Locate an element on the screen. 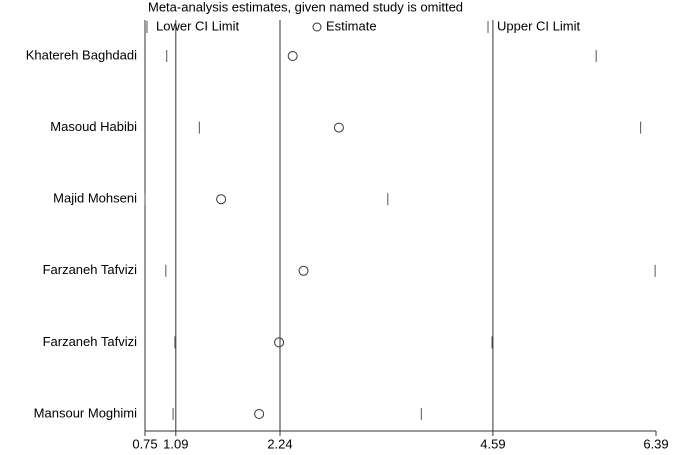 This screenshot has width=675, height=455. y-tick-label: Mansour Moghimi is located at coordinates (85, 412).